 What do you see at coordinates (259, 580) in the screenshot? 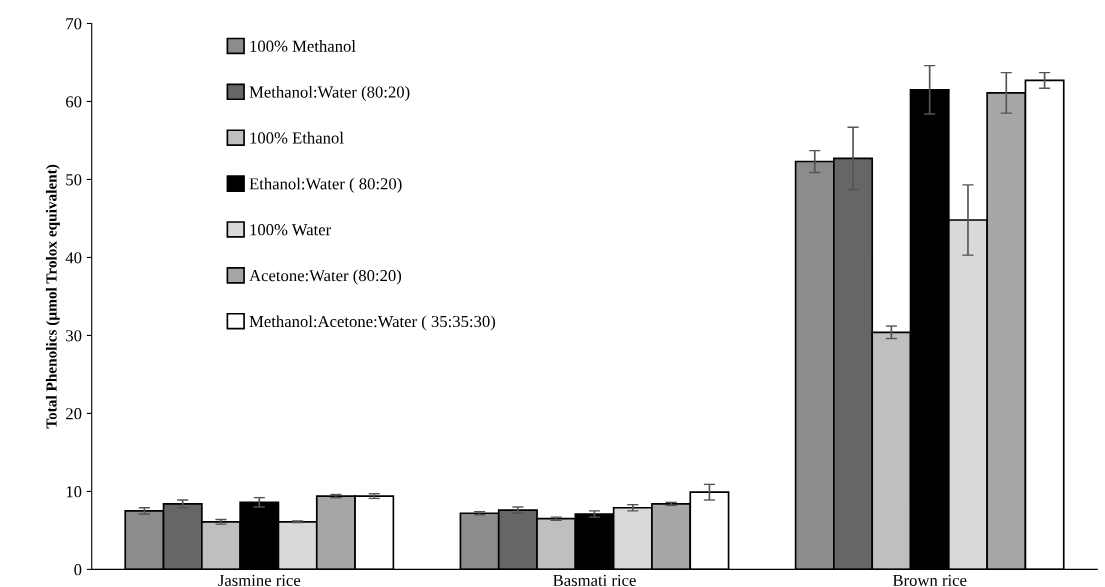
I see `x-tick-label: Jasmine rice` at bounding box center [259, 580].